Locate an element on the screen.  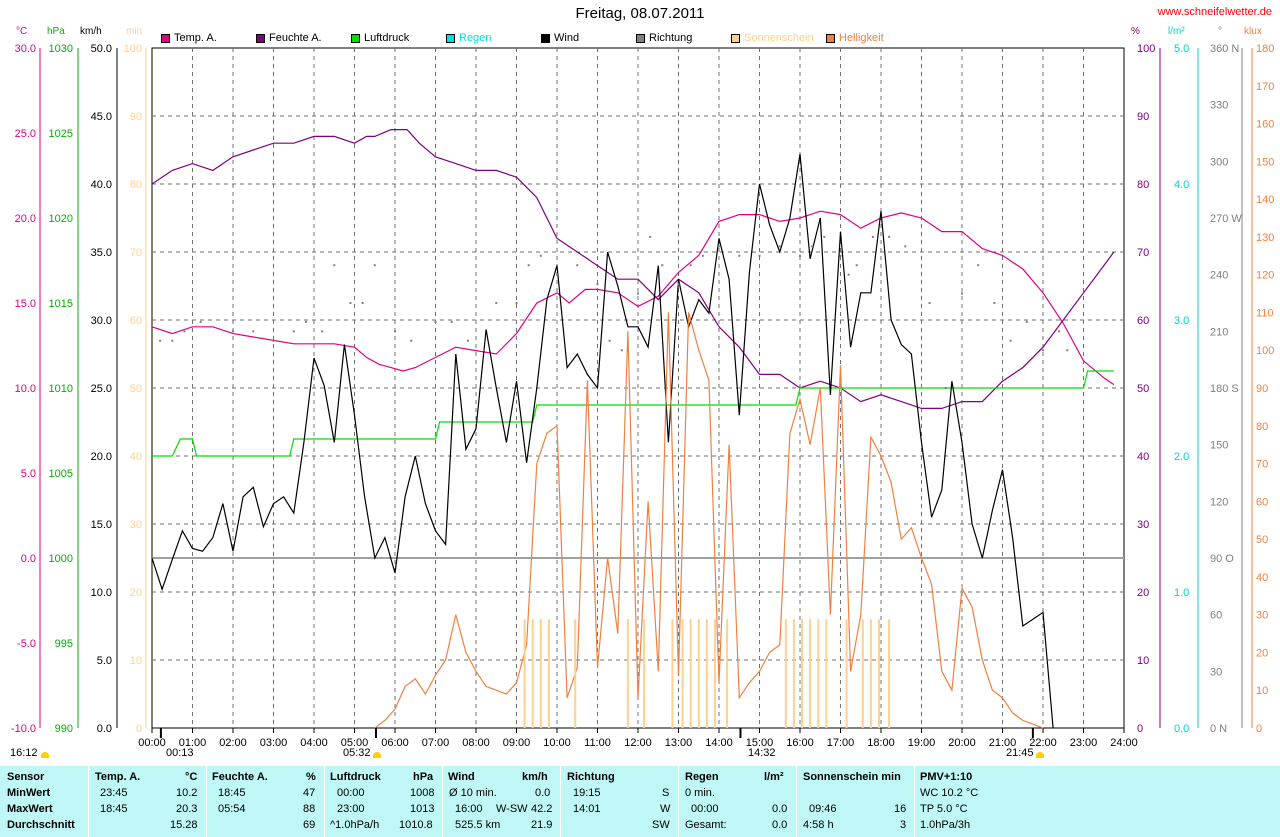
wind-avg: 21.9 is located at coordinates (542, 825).